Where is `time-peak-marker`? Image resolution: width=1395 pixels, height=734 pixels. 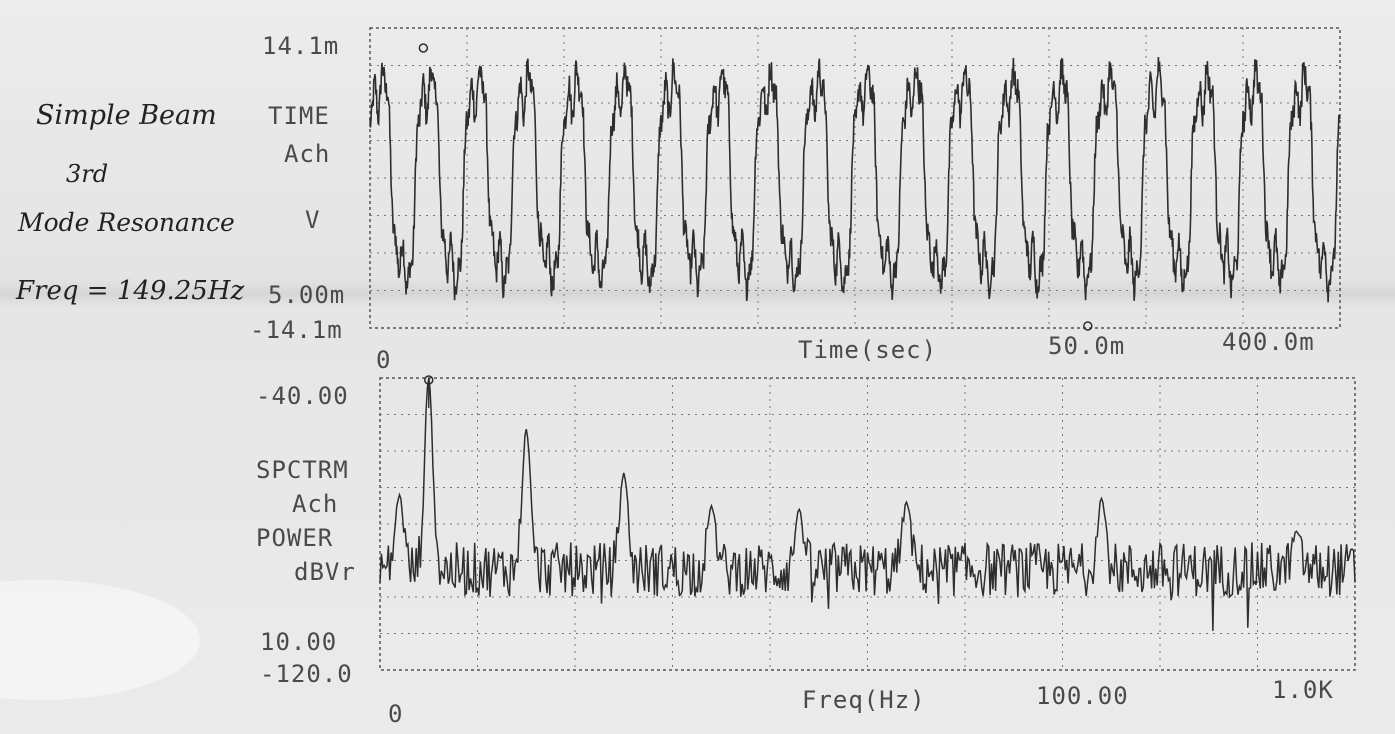 time-peak-marker is located at coordinates (423, 48).